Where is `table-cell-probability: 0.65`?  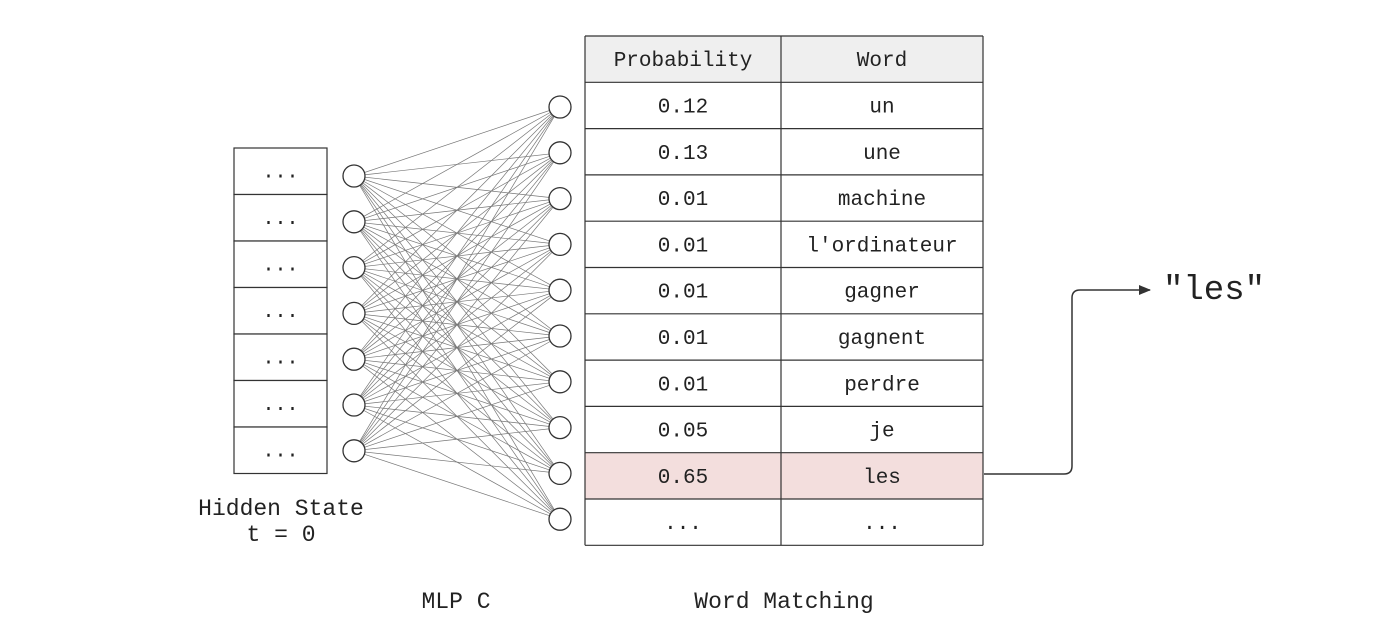 table-cell-probability: 0.65 is located at coordinates (683, 478).